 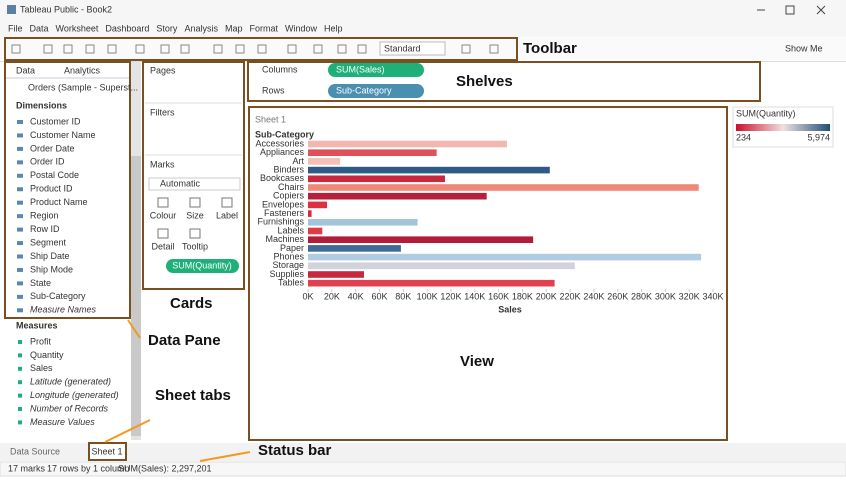 What do you see at coordinates (41, 341) in the screenshot?
I see `measure-field: Profit` at bounding box center [41, 341].